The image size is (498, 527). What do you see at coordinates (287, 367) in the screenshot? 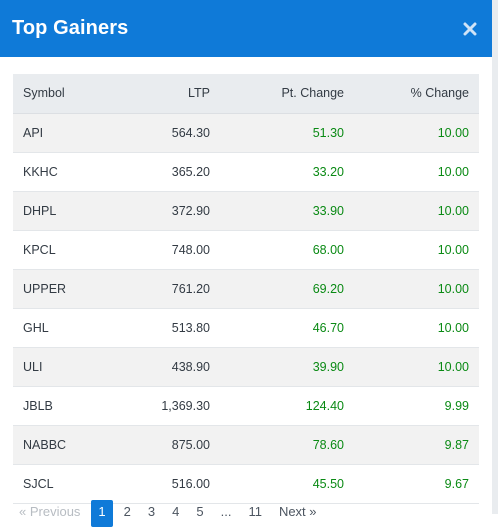
I see `cell-pt-change: 39.90` at bounding box center [287, 367].